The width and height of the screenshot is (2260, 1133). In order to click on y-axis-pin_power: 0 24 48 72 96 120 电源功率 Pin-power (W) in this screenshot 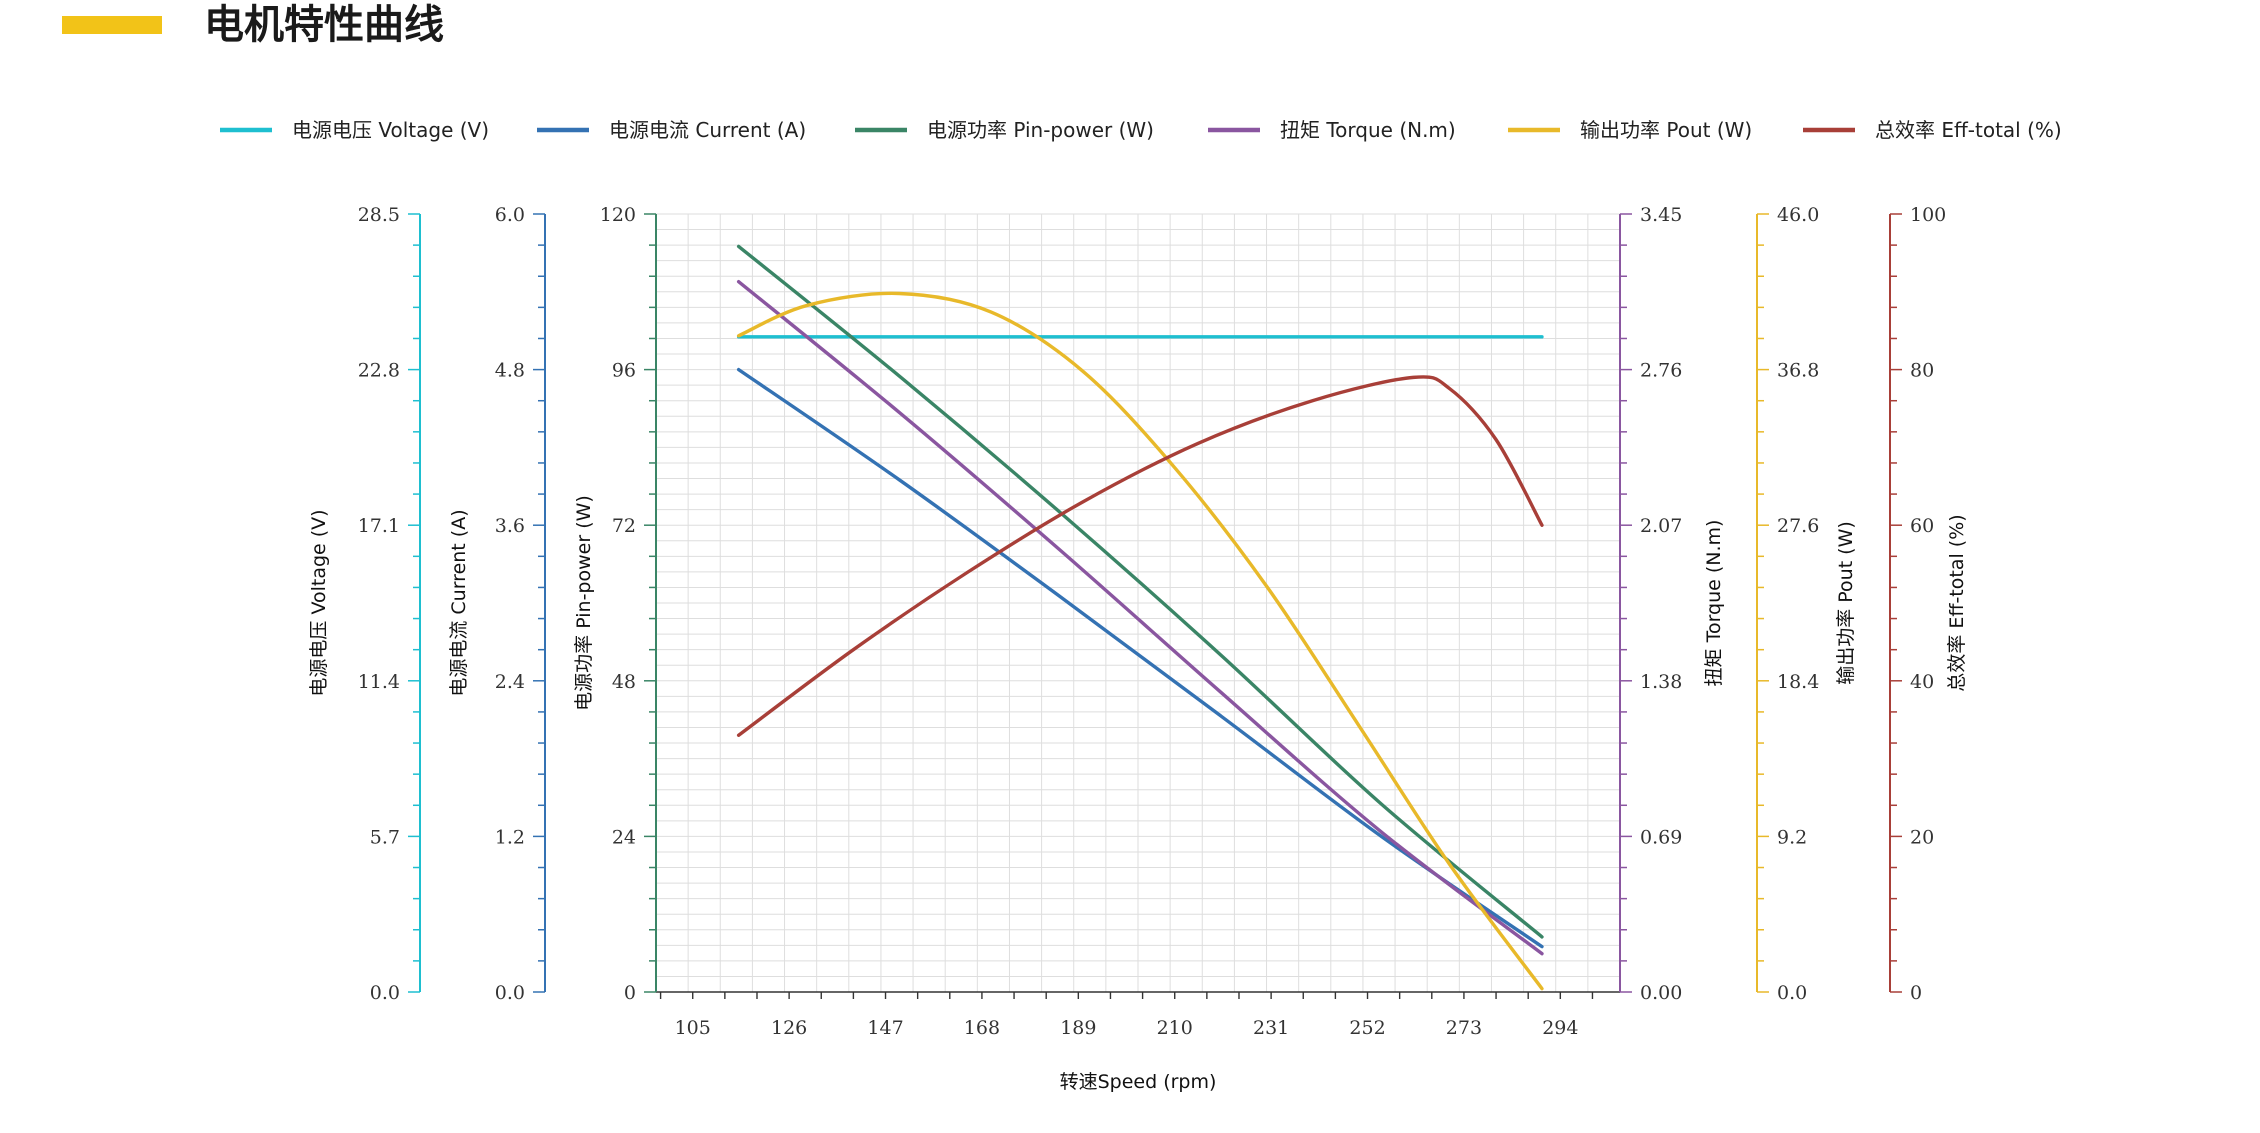, I will do `click(615, 604)`.